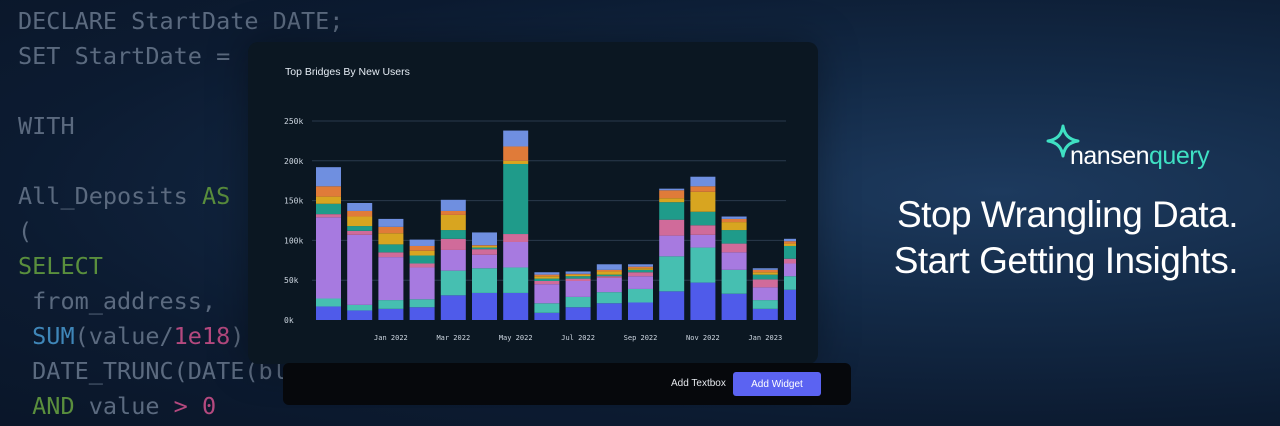  I want to click on x-tick-label: Nov 2022, so click(703, 338).